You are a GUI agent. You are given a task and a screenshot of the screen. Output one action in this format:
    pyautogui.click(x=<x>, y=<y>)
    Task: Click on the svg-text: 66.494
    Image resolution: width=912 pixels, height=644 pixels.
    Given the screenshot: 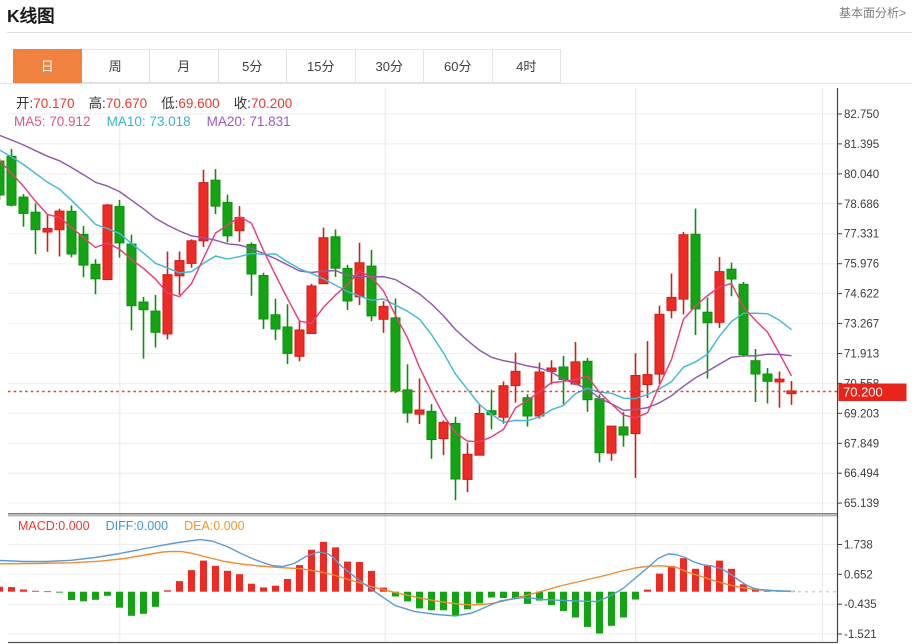 What is the action you would take?
    pyautogui.click(x=862, y=474)
    